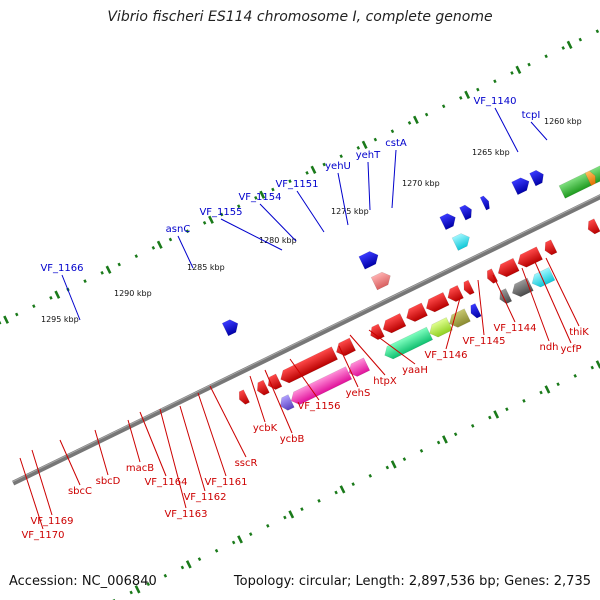 The width and height of the screenshot is (600, 600). I want to click on gene-label: thiK, so click(579, 332).